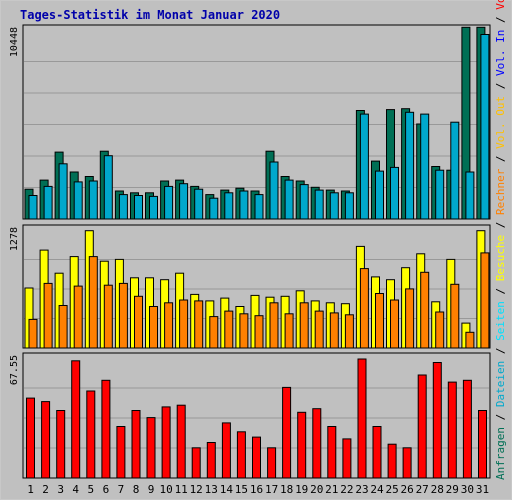  Describe the element at coordinates (165, 489) in the screenshot. I see `x-tick-label: 10` at that location.